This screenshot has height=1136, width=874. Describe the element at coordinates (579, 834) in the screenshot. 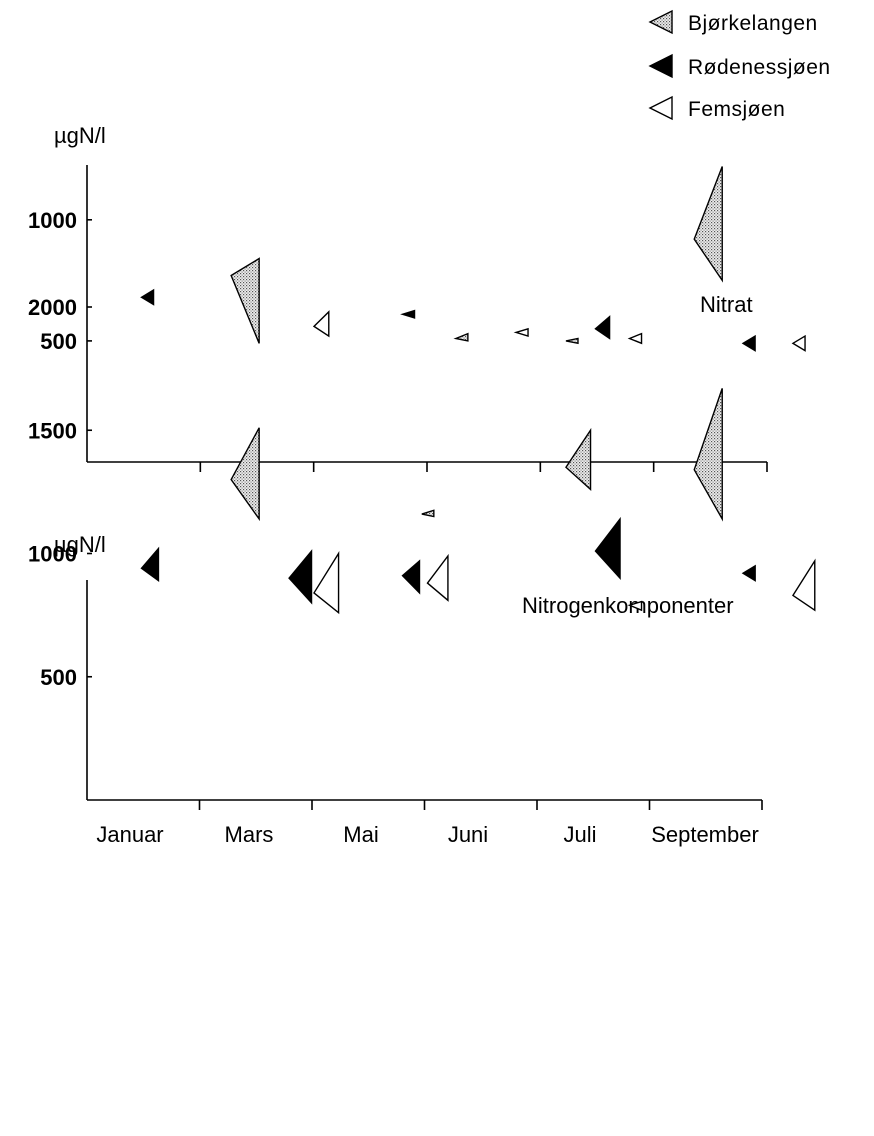

I see `month-label-juli: Juli` at that location.